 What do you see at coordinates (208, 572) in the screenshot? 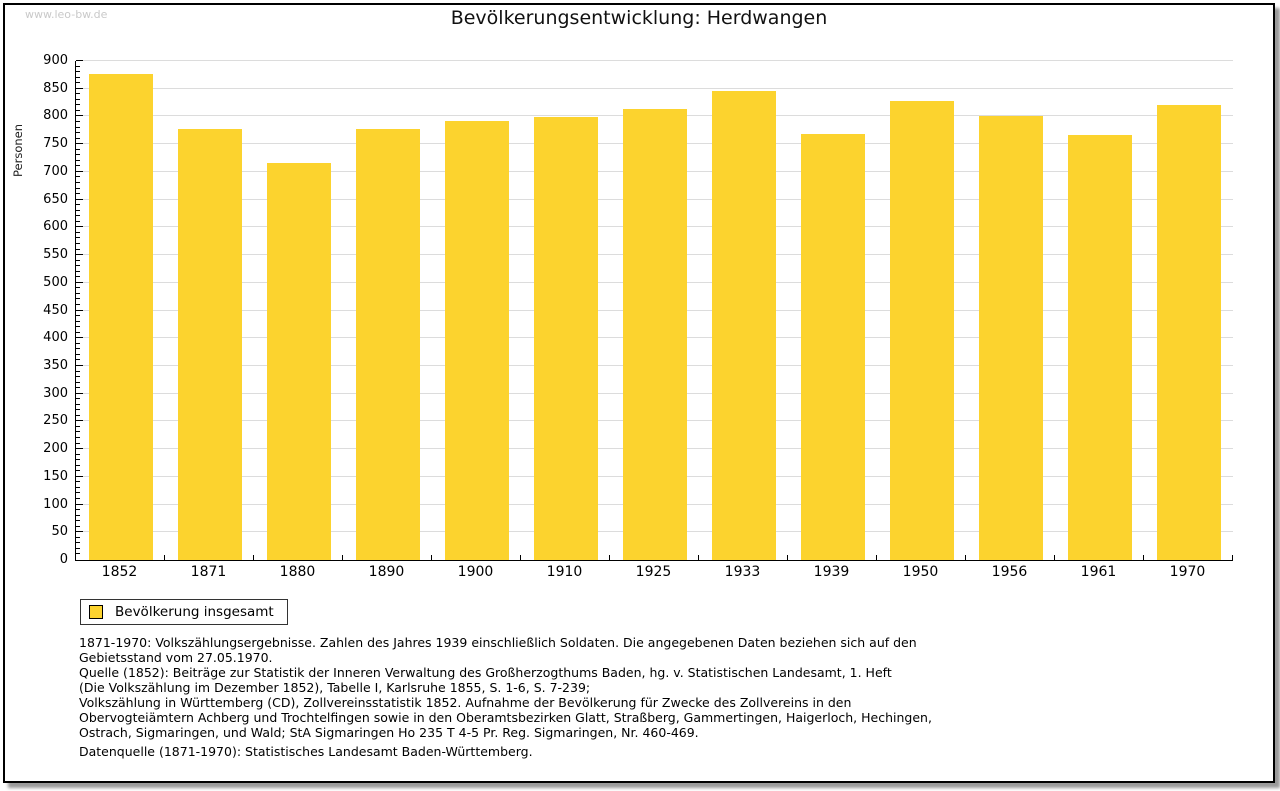
I see `x-tick-label: 1871` at bounding box center [208, 572].